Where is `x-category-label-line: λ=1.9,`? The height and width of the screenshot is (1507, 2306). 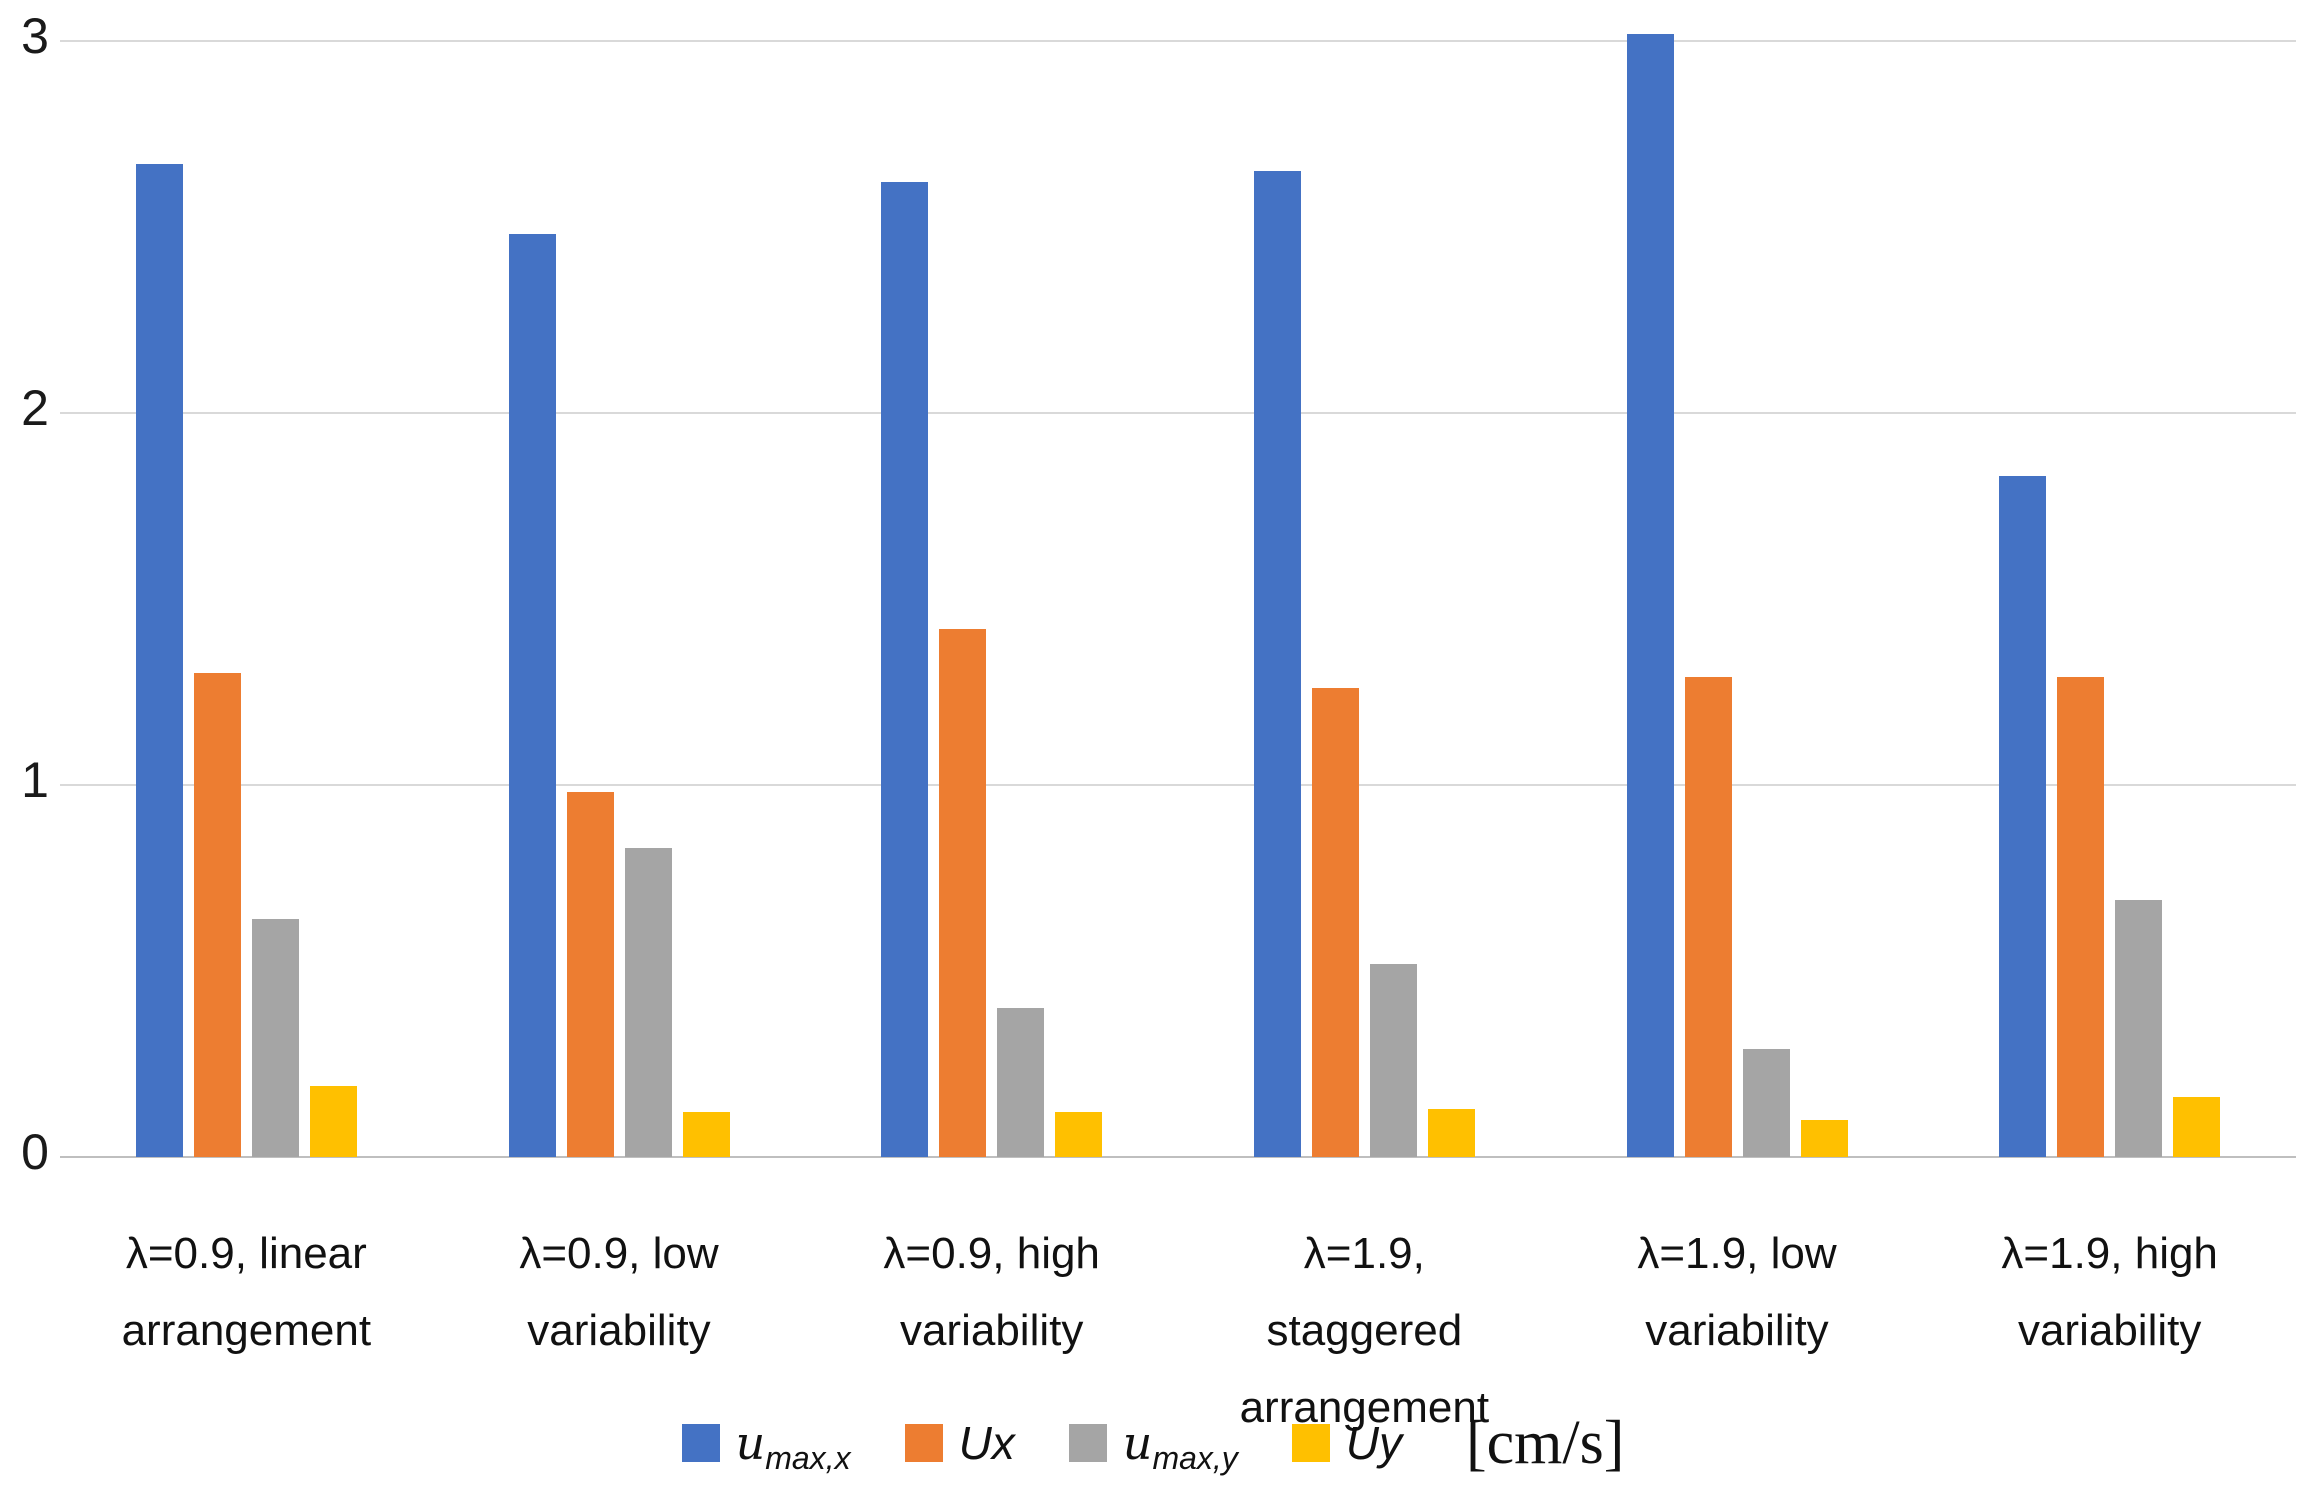 x-category-label-line: λ=1.9, is located at coordinates (1364, 1253).